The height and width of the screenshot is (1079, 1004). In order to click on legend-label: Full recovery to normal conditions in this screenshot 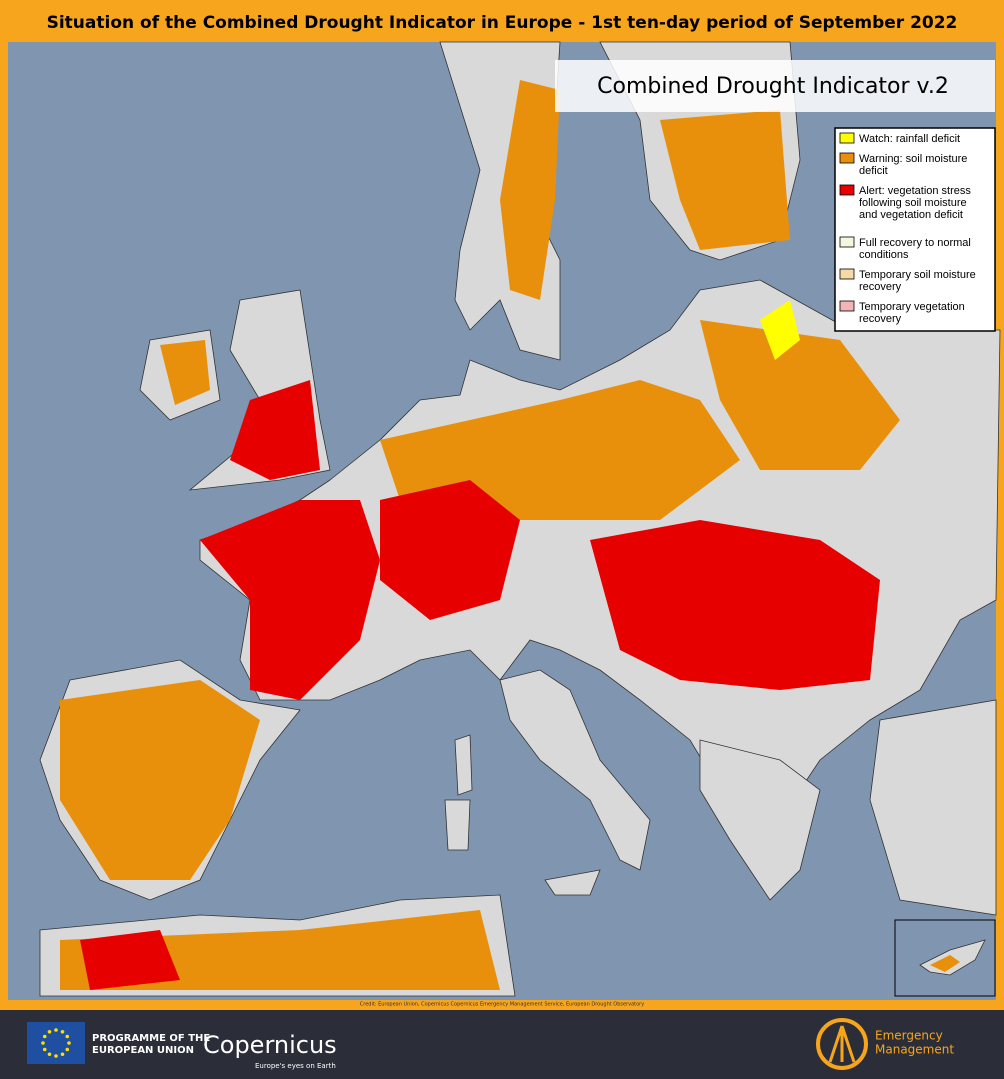, I will do `click(915, 249)`.